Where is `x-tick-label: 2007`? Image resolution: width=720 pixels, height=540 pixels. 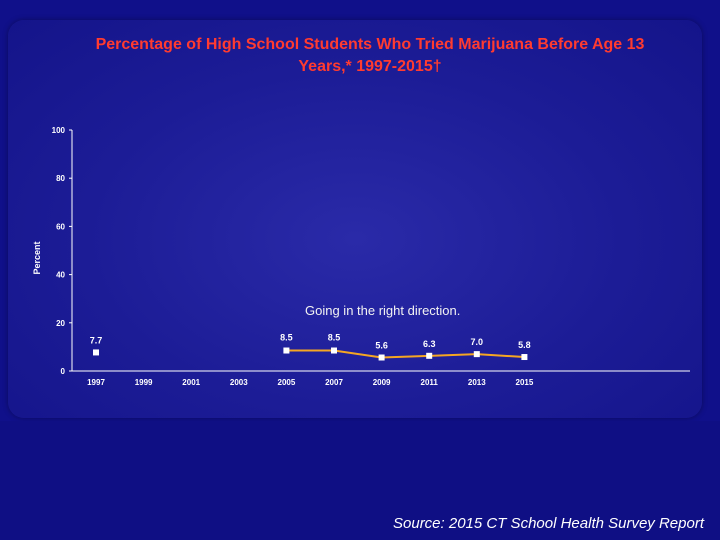
x-tick-label: 2007 is located at coordinates (334, 382).